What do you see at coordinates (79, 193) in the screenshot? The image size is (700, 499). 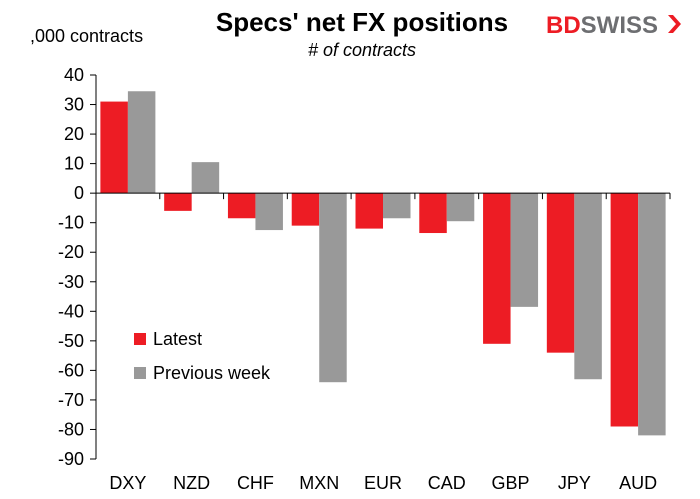 I see `y-tick-label: 0` at bounding box center [79, 193].